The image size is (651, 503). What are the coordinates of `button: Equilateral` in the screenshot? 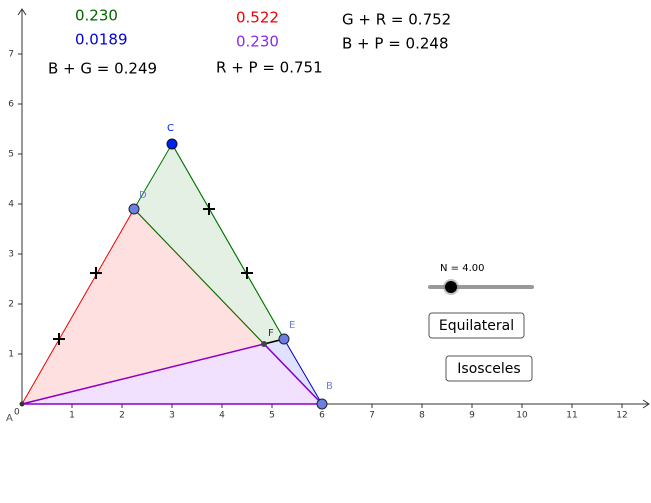 It's located at (476, 325).